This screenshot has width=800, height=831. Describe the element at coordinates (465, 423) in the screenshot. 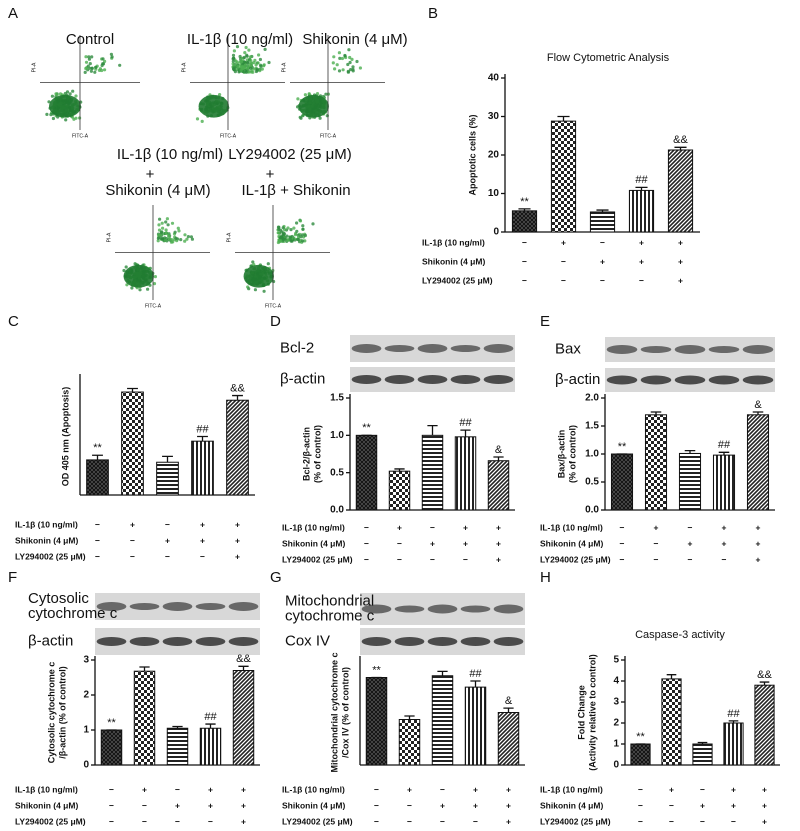

I see `significance-mark: ##` at that location.